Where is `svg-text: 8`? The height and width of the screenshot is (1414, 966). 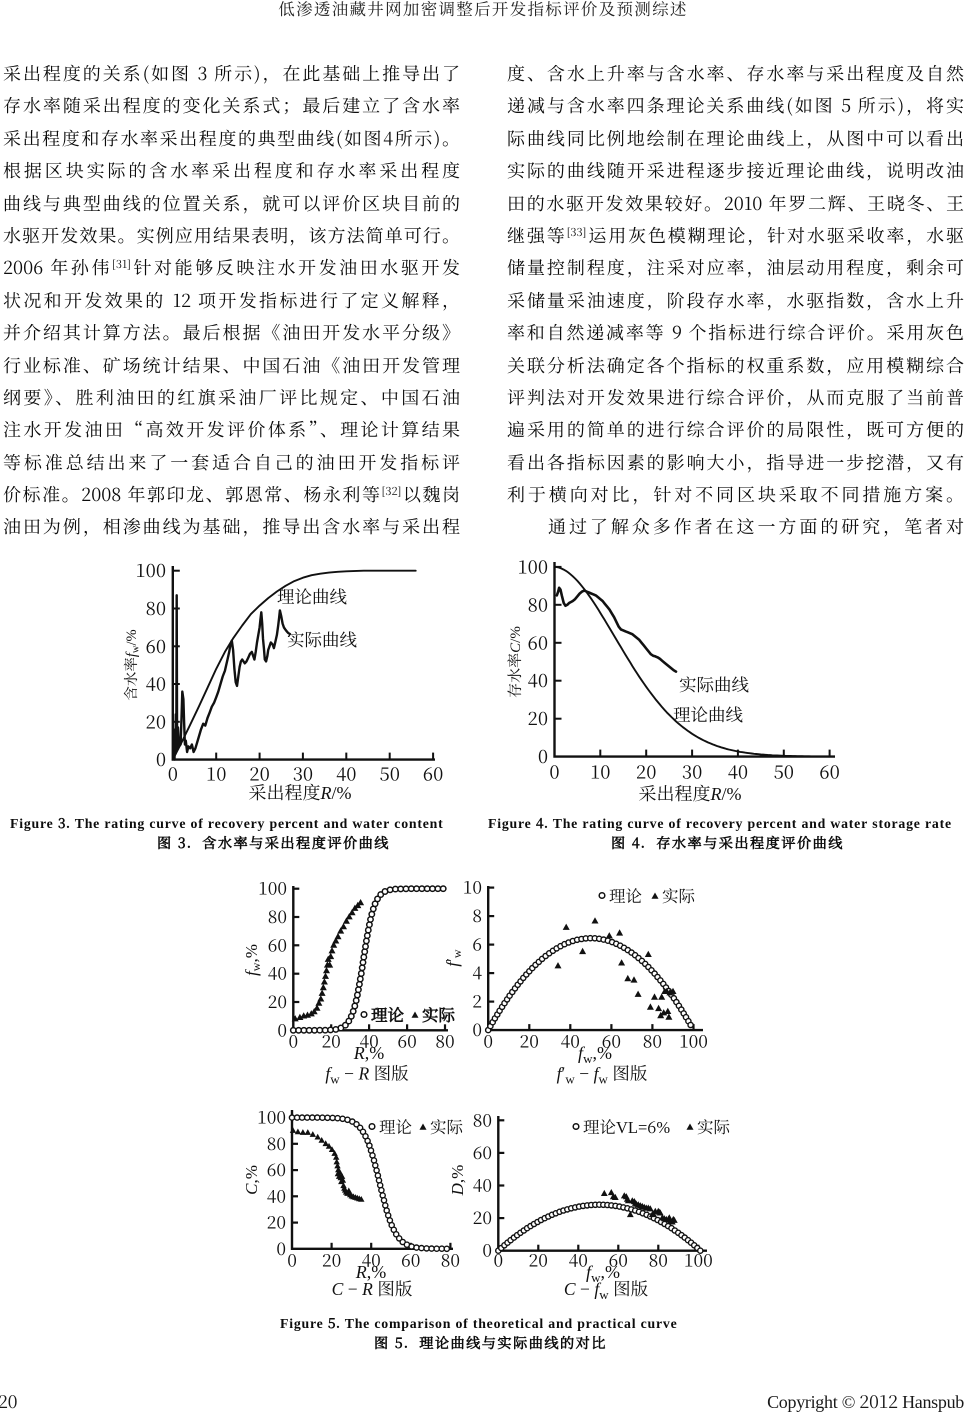 svg-text: 8 is located at coordinates (477, 915).